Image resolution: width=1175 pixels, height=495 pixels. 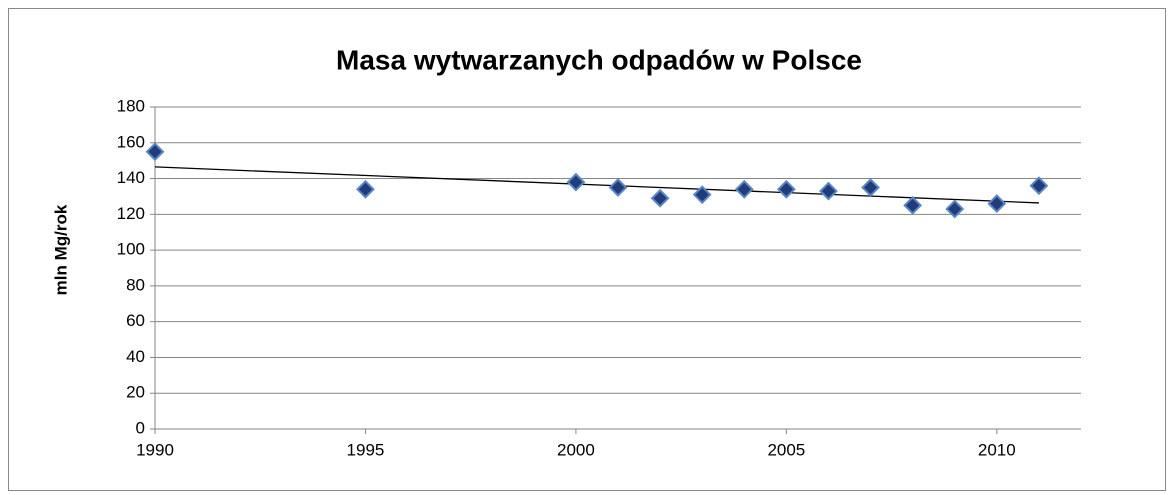 I want to click on y-tick-label: 160, so click(x=131, y=141).